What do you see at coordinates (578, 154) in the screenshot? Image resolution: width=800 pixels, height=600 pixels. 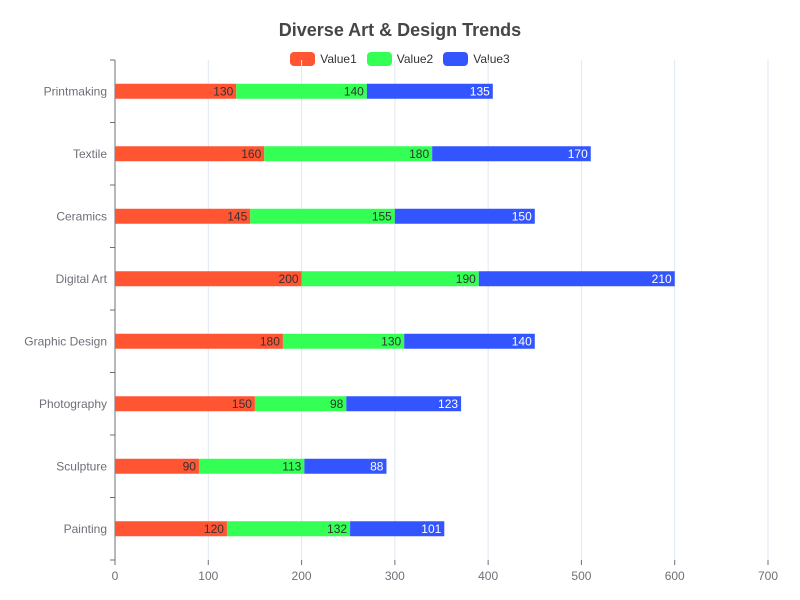 I see `data-label: 170` at bounding box center [578, 154].